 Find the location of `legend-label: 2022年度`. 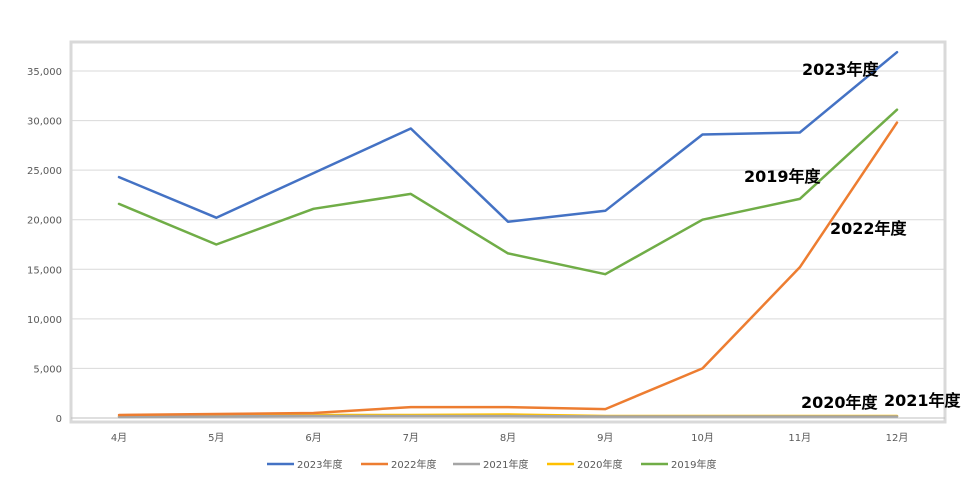

legend-label: 2022年度 is located at coordinates (413, 464).